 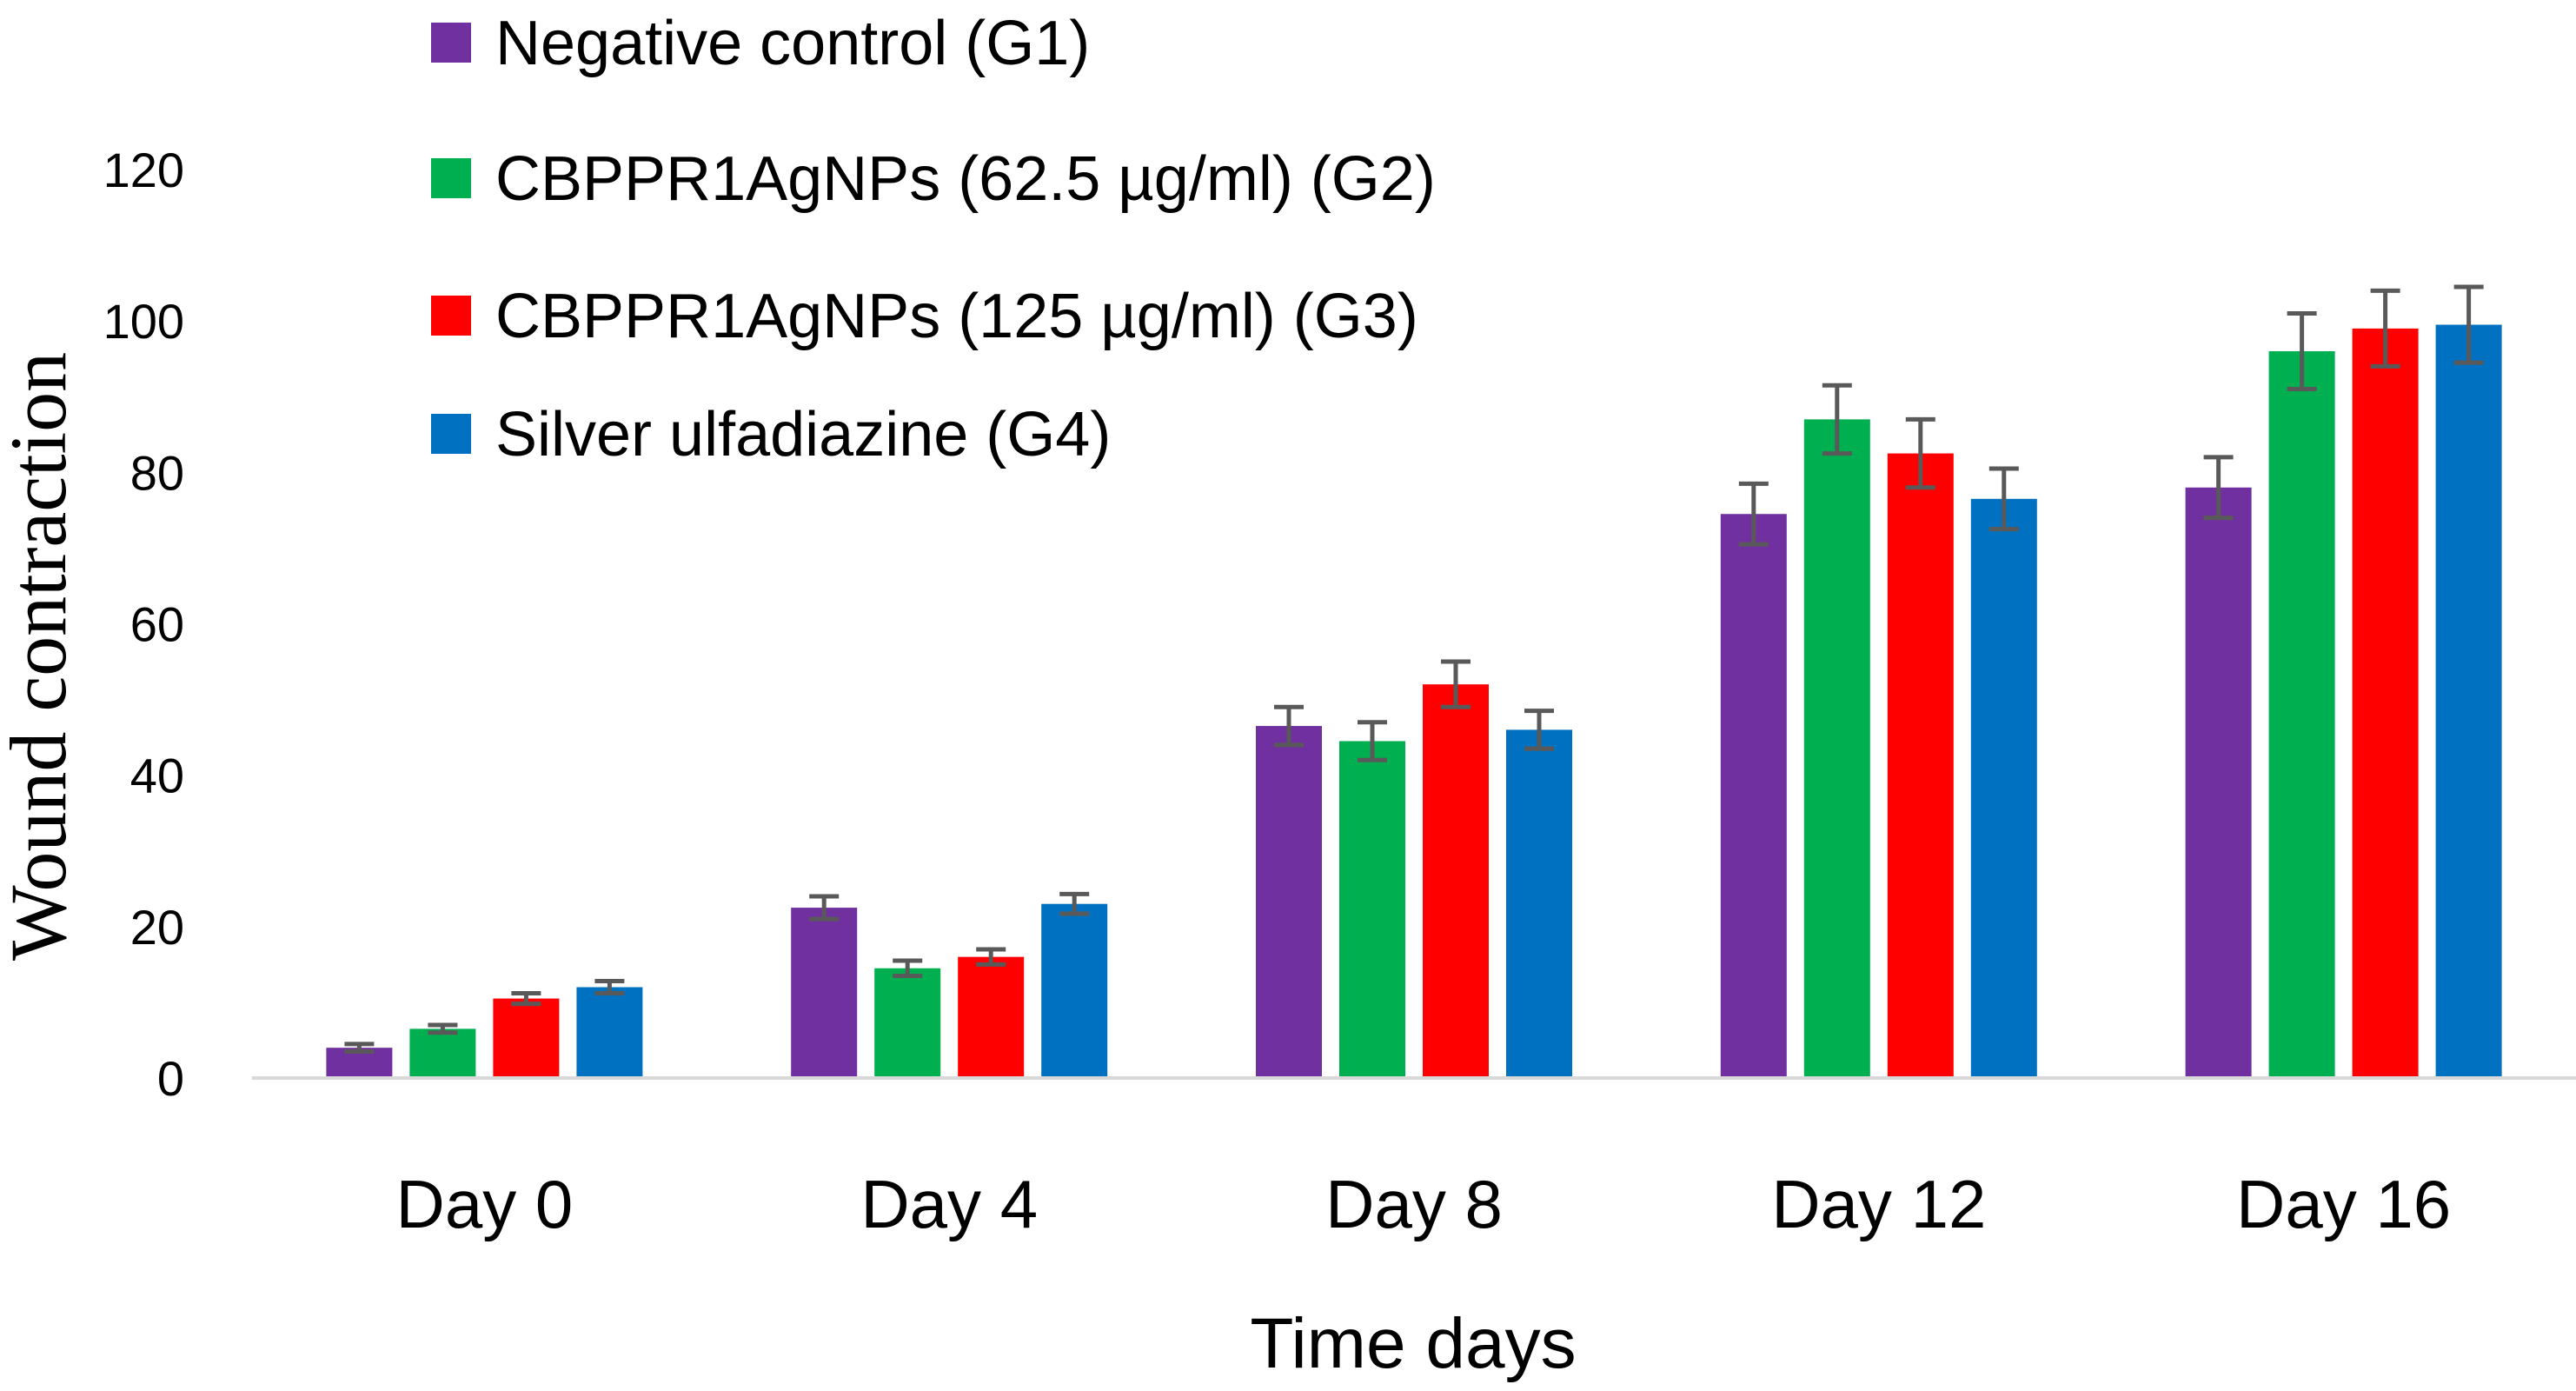 I want to click on legend-item: Negative control (G1), so click(x=760, y=43).